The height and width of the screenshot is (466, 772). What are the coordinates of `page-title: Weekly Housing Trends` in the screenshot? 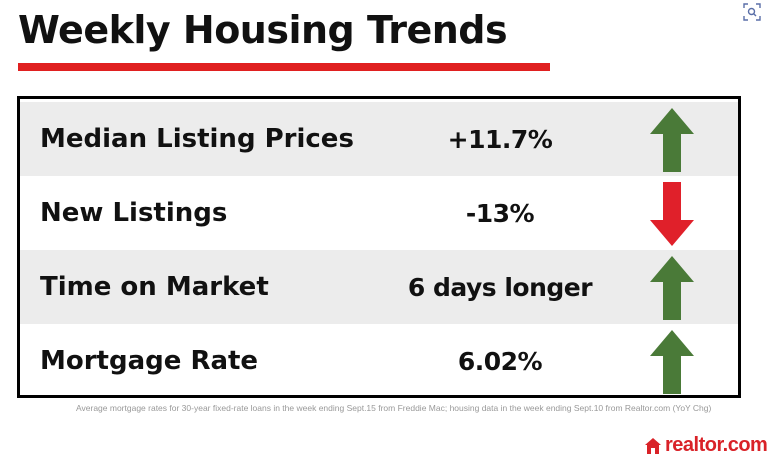 It's located at (263, 30).